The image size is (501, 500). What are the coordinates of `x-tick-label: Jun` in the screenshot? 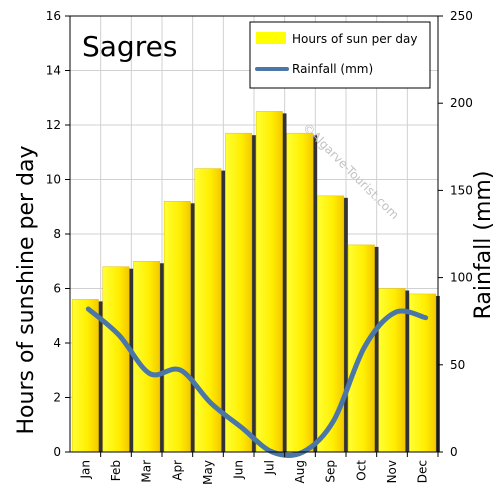 It's located at (239, 470).